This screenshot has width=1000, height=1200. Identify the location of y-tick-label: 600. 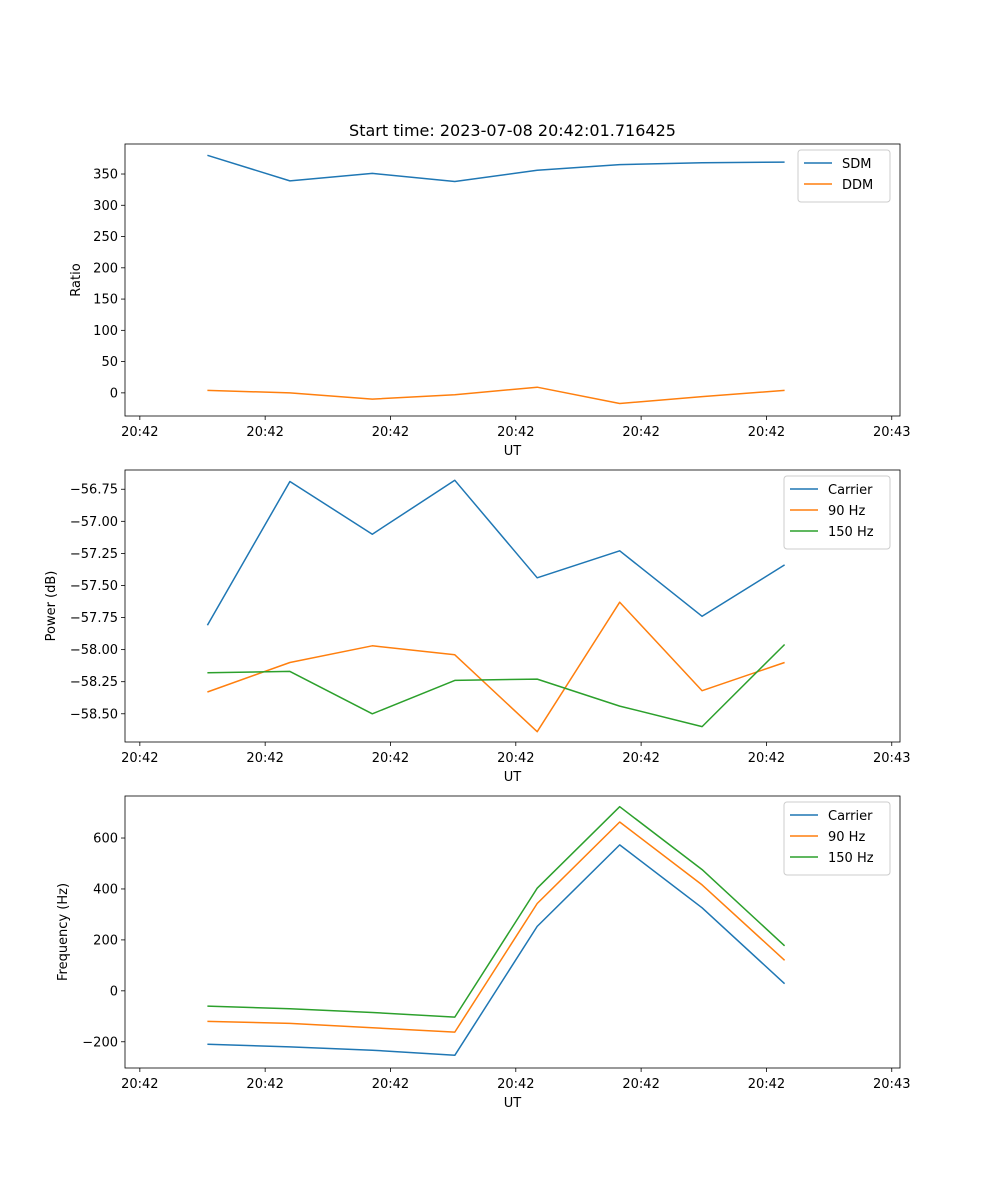
(105, 839).